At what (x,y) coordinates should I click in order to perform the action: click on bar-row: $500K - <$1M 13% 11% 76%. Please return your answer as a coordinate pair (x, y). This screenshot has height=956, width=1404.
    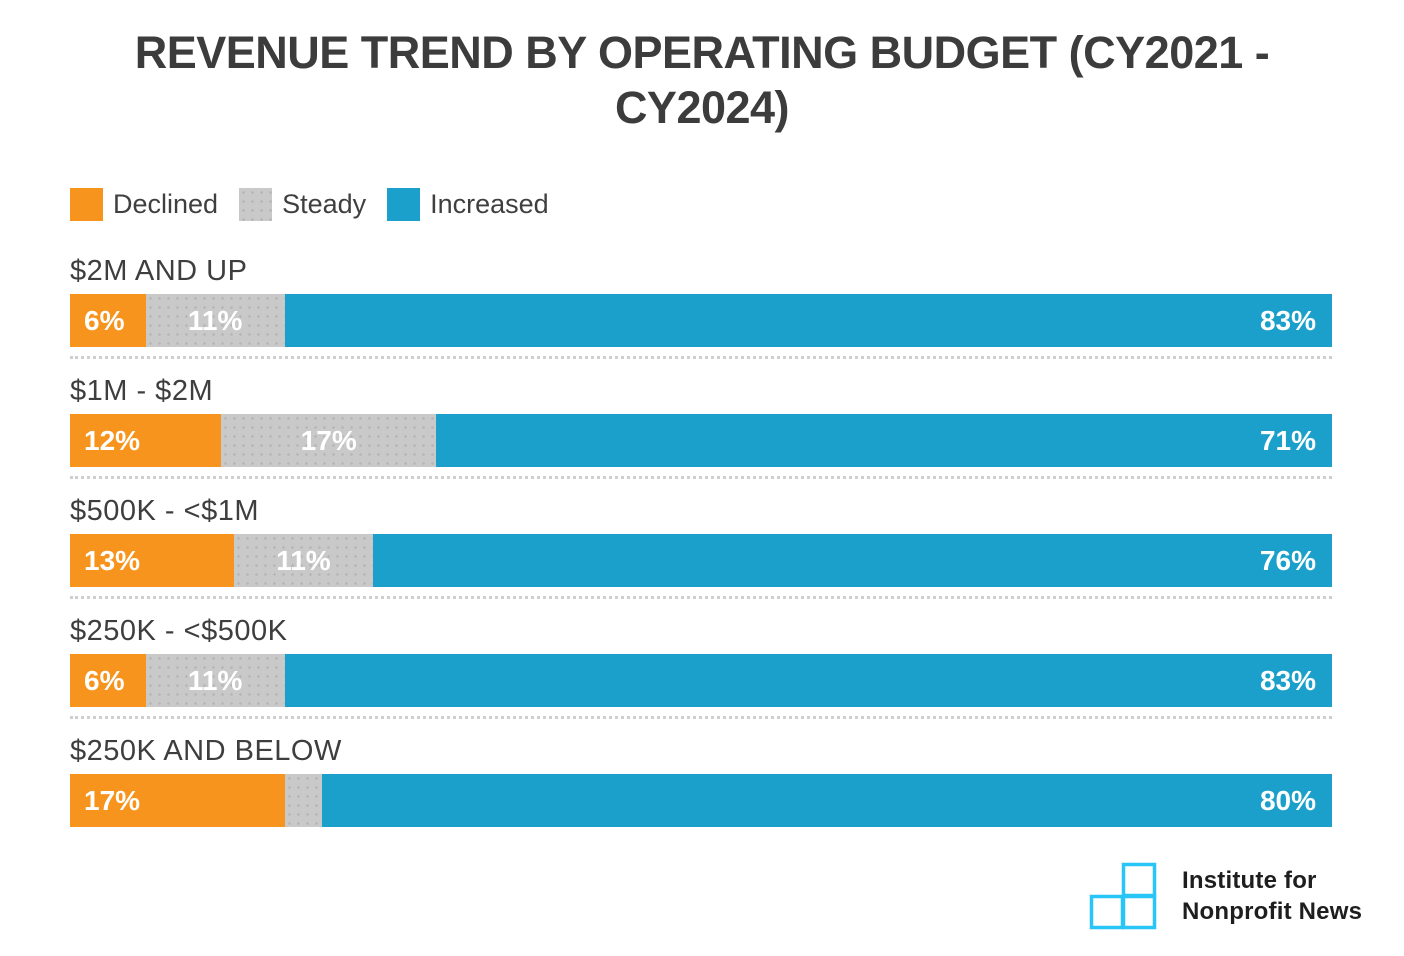
    Looking at the image, I should click on (701, 552).